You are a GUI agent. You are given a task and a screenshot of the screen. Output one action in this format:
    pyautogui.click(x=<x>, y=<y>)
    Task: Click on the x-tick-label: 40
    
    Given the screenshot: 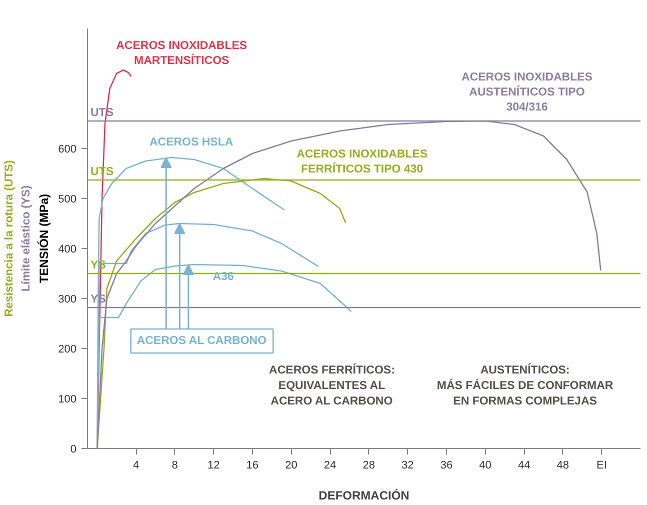 What is the action you would take?
    pyautogui.click(x=485, y=466)
    